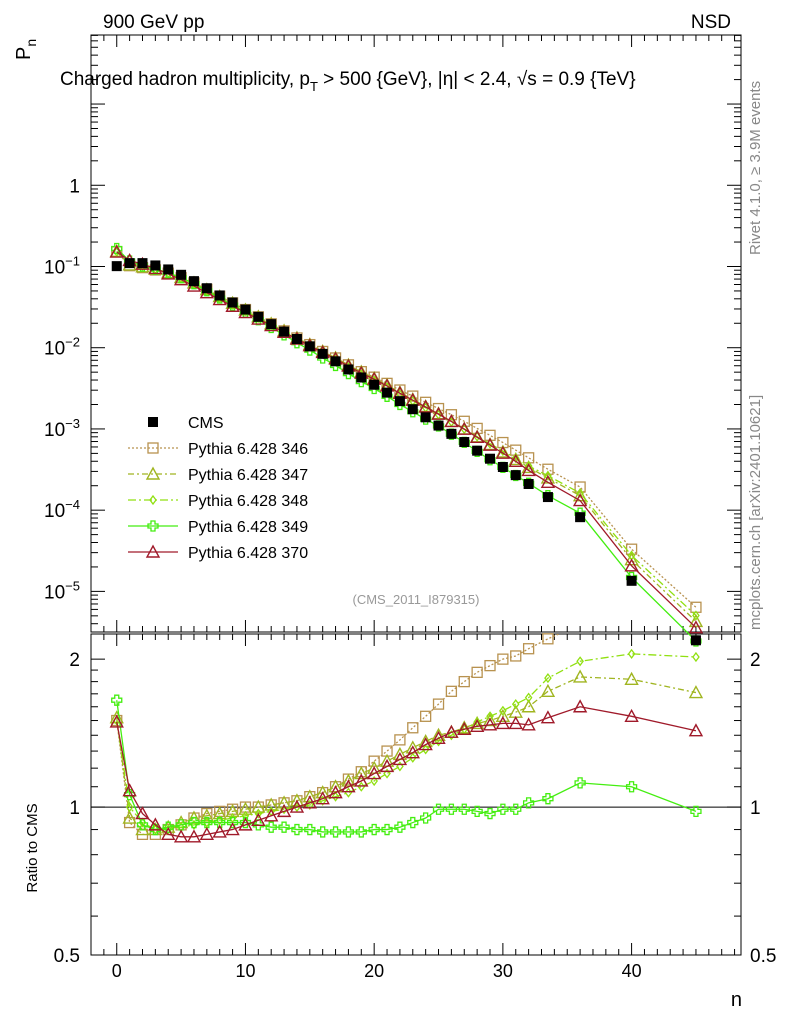  I want to click on rivet-label: Rivet 4.1.0, ≥ 3.9M events, so click(755, 168).